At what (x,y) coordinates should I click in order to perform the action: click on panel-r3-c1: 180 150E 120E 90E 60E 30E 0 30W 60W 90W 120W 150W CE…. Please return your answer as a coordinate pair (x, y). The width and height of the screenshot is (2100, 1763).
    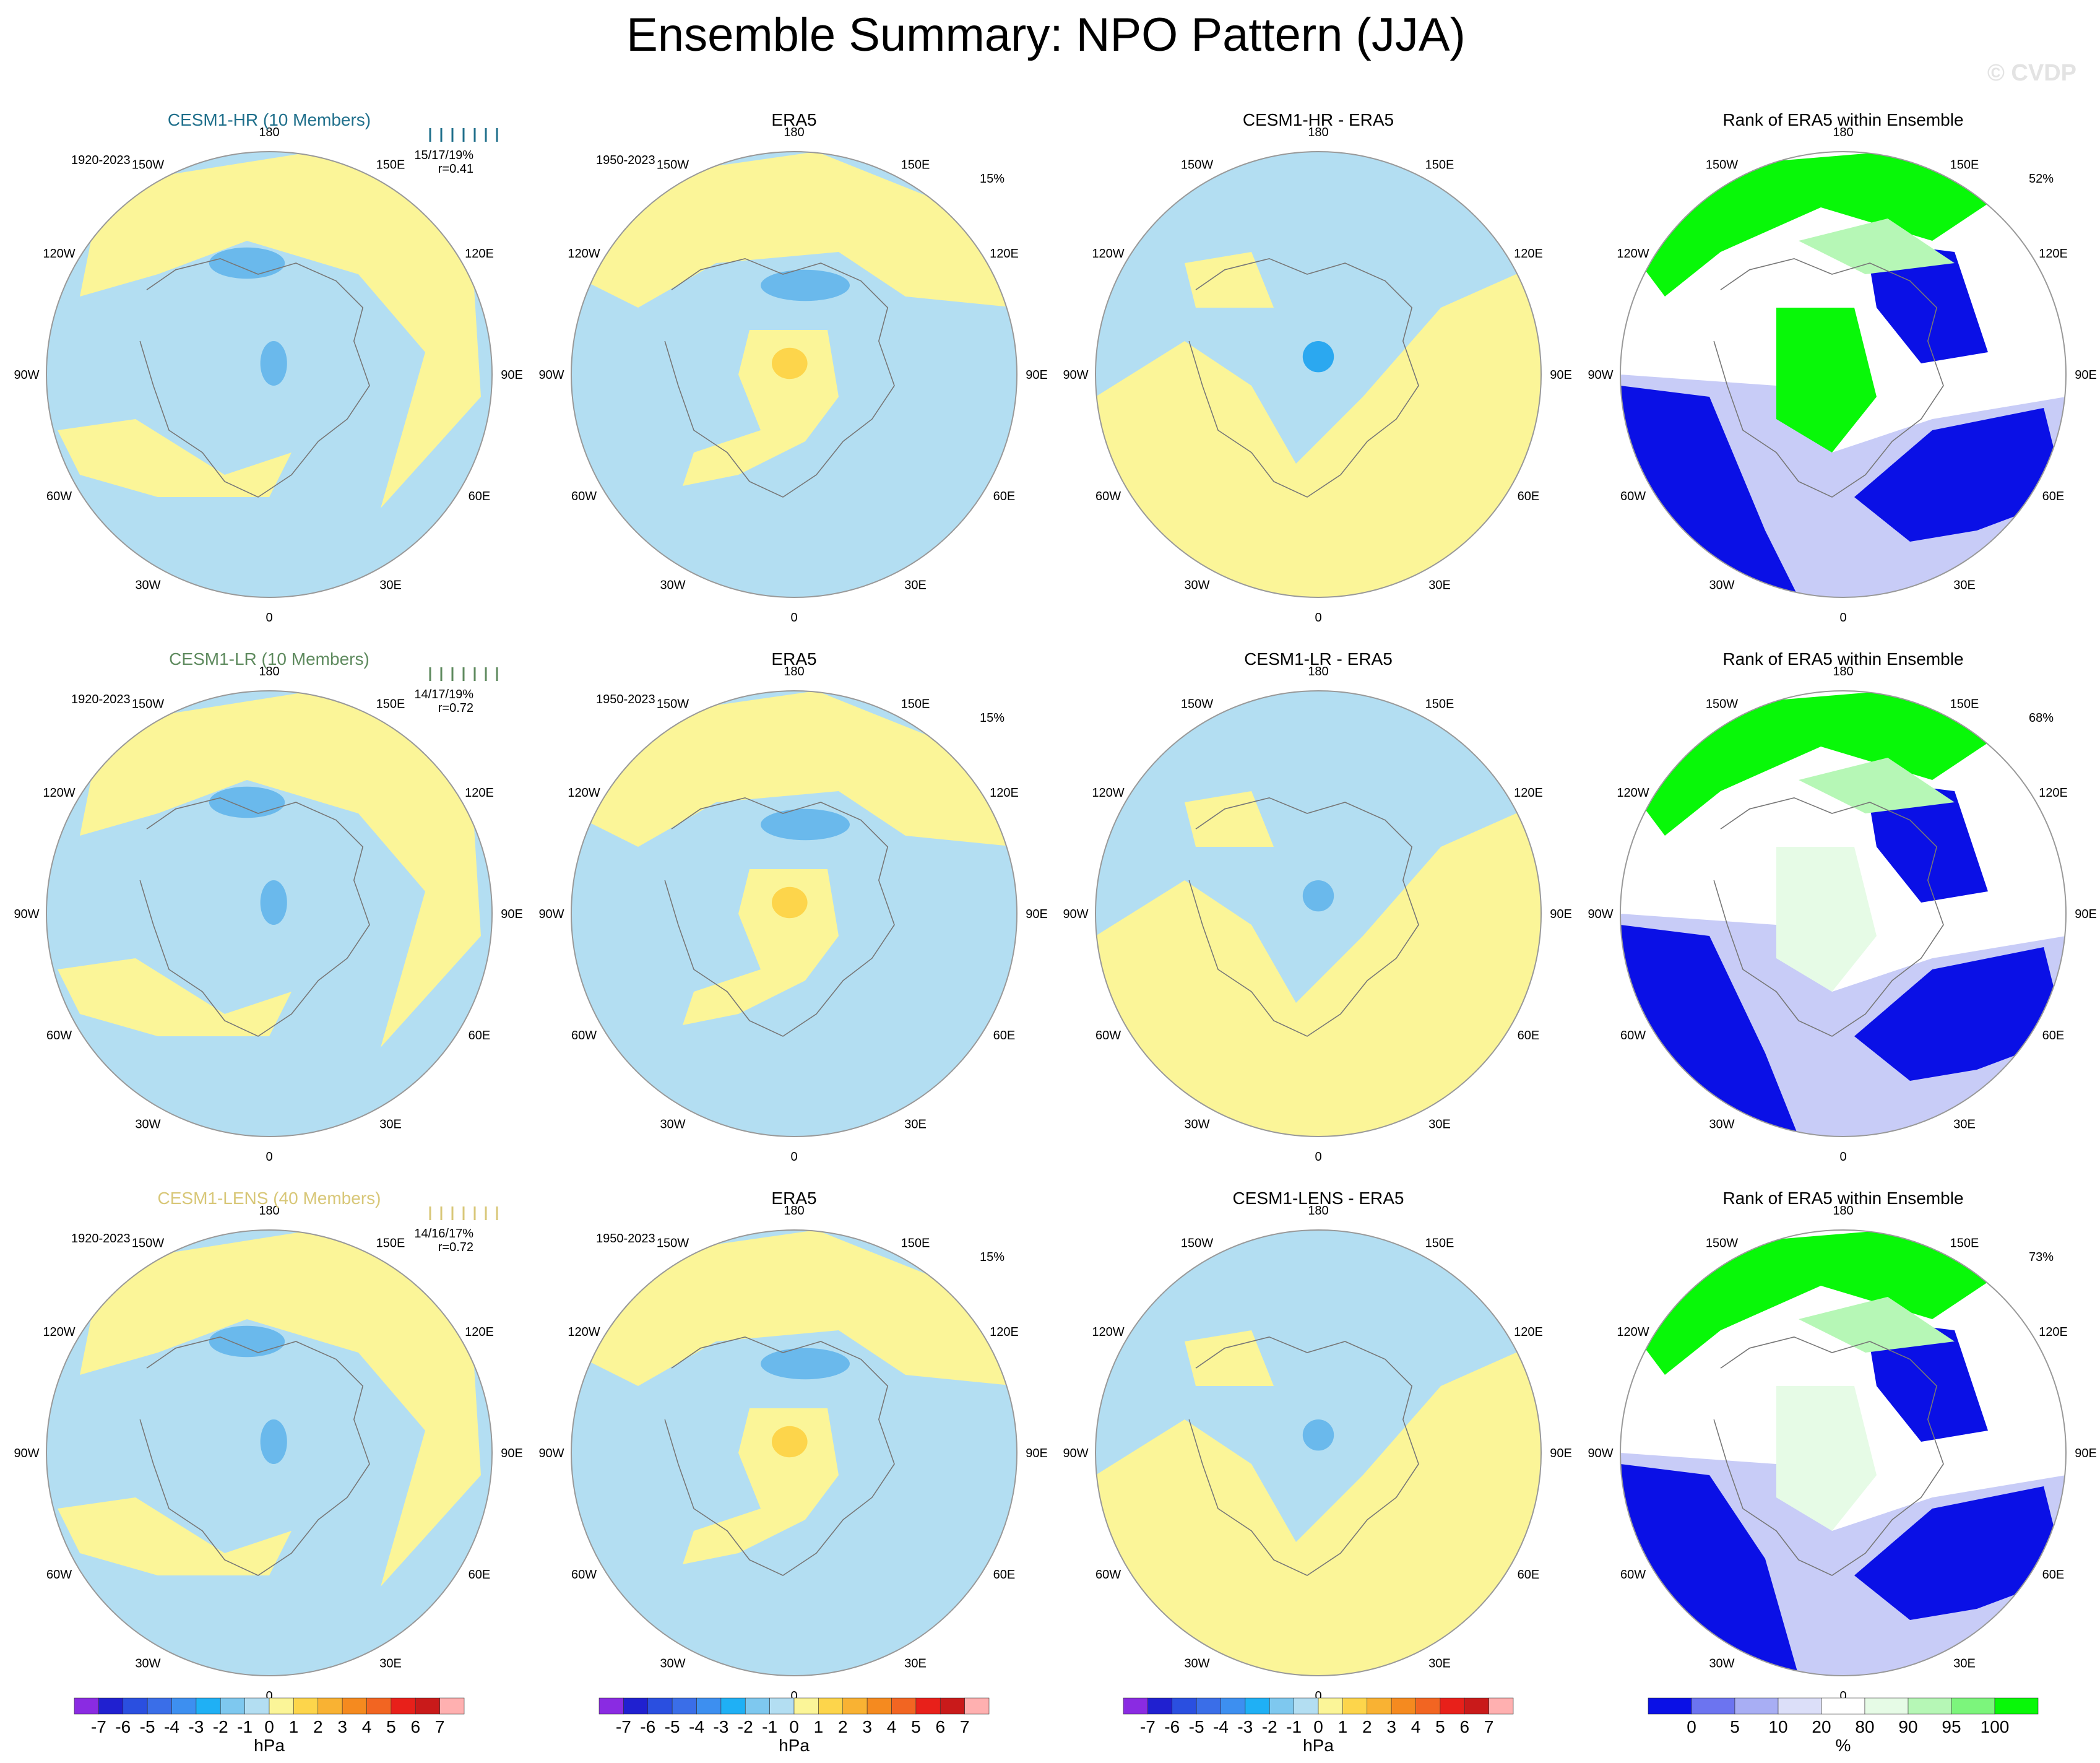
    Looking at the image, I should click on (268, 1446).